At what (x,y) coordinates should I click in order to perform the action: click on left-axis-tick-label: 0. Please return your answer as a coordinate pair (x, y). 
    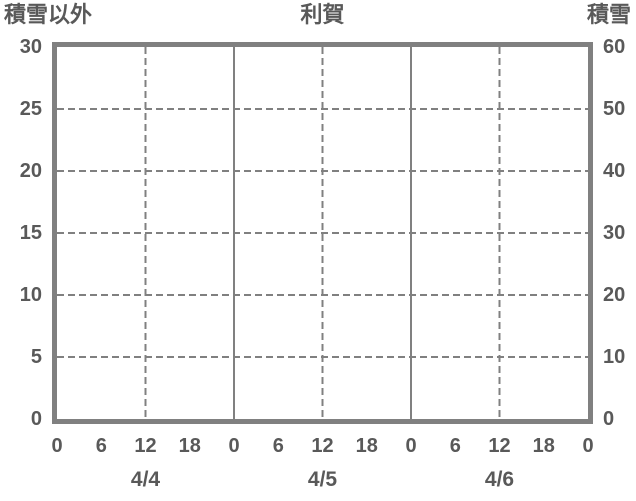
    Looking at the image, I should click on (36, 419).